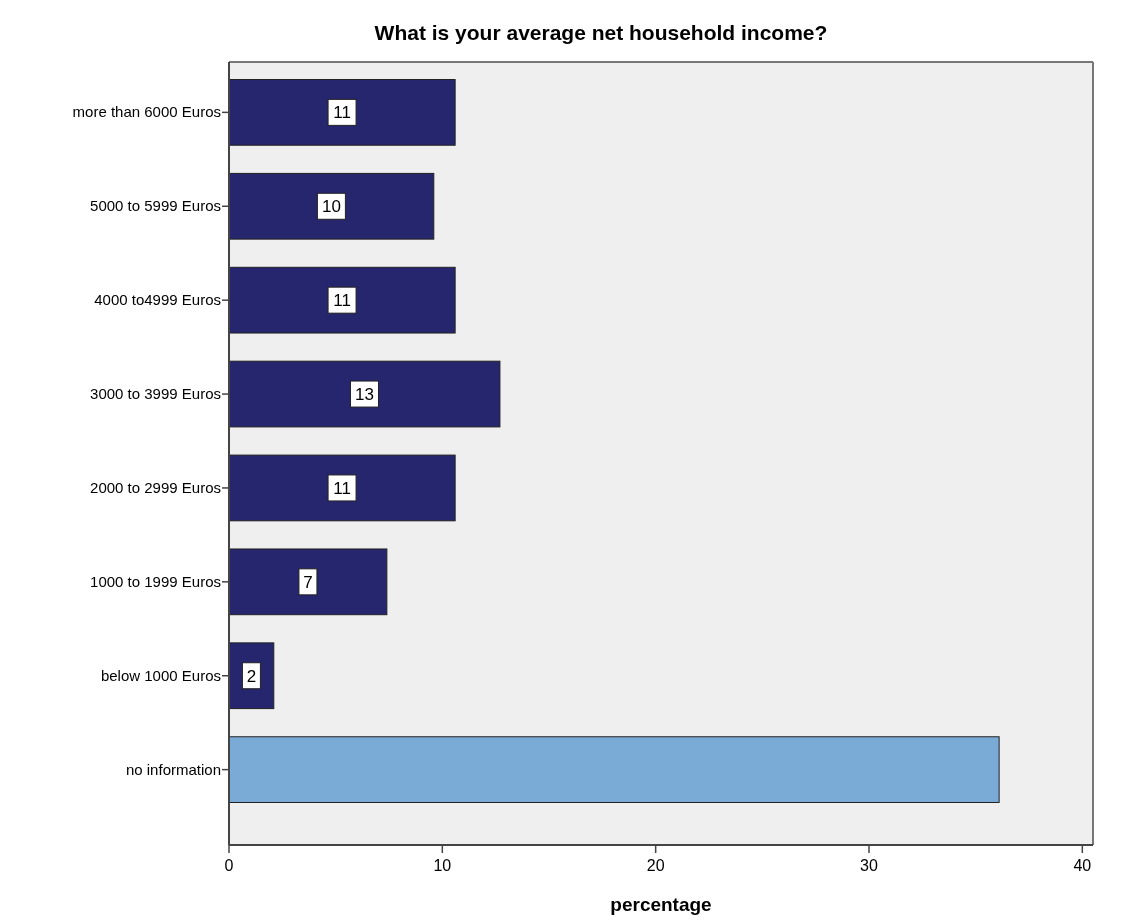 The height and width of the screenshot is (921, 1121). I want to click on x-tick-label: 30, so click(869, 865).